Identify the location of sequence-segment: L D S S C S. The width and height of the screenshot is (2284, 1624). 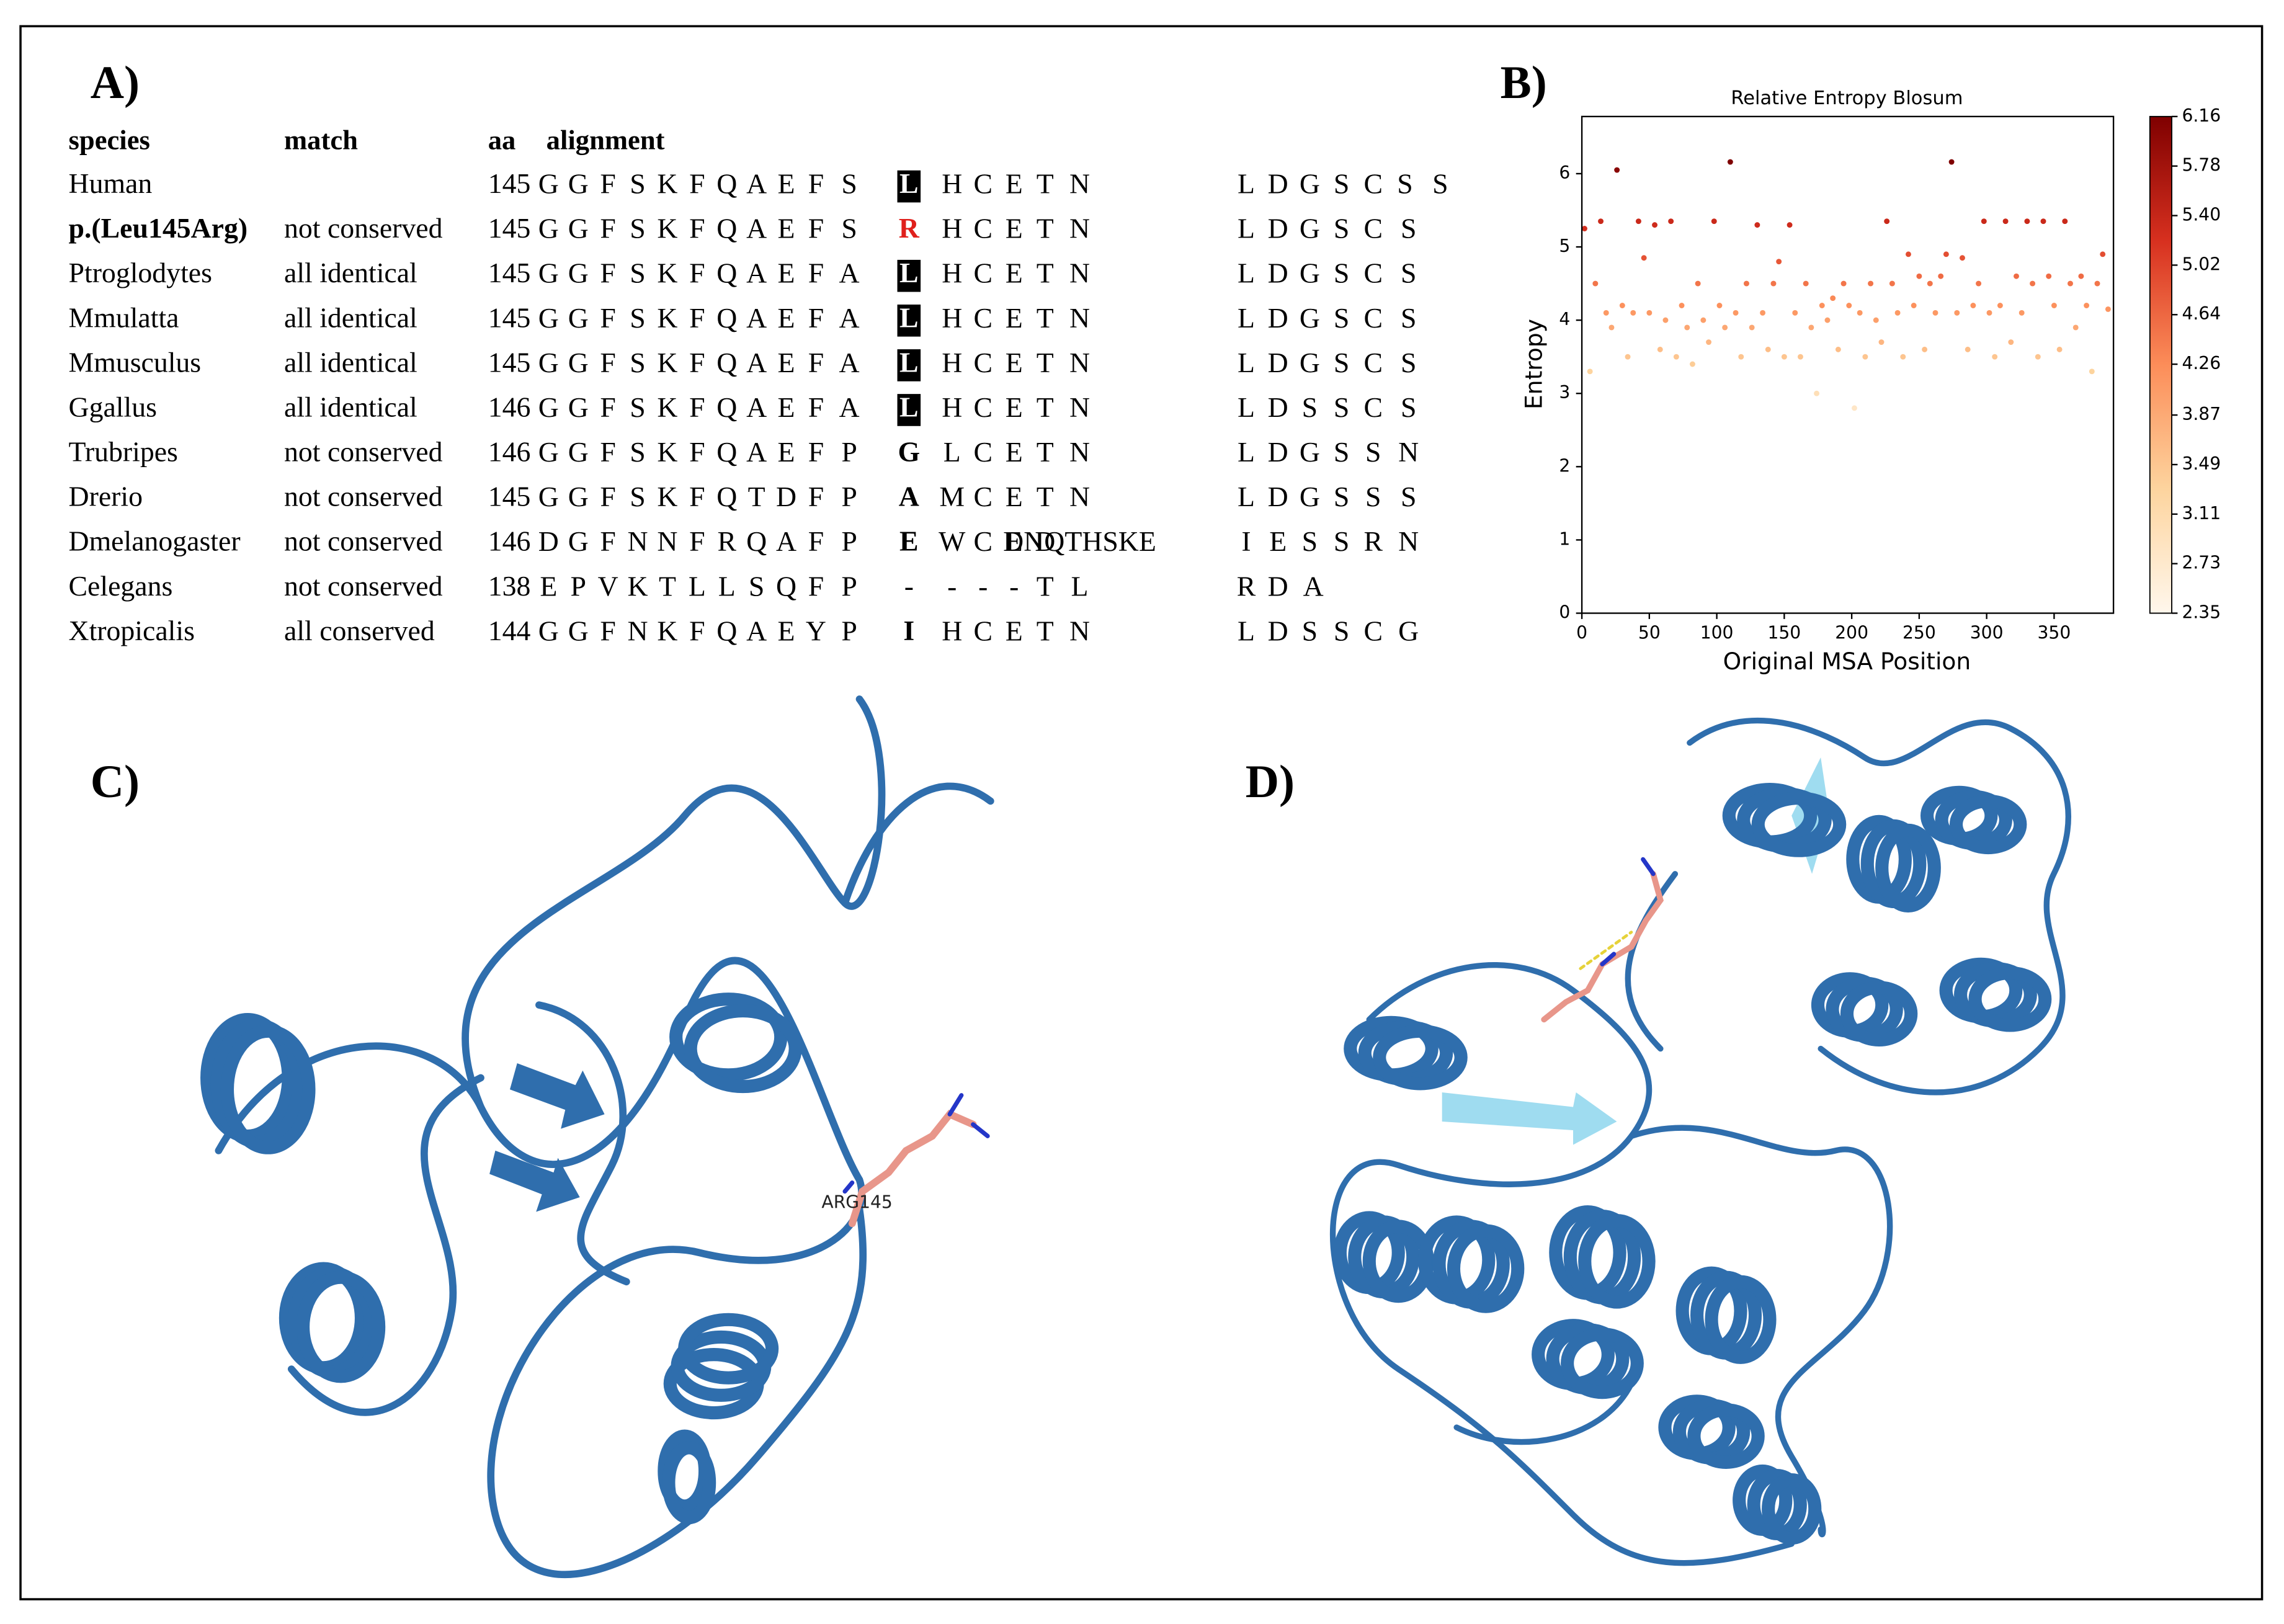
(1327, 406).